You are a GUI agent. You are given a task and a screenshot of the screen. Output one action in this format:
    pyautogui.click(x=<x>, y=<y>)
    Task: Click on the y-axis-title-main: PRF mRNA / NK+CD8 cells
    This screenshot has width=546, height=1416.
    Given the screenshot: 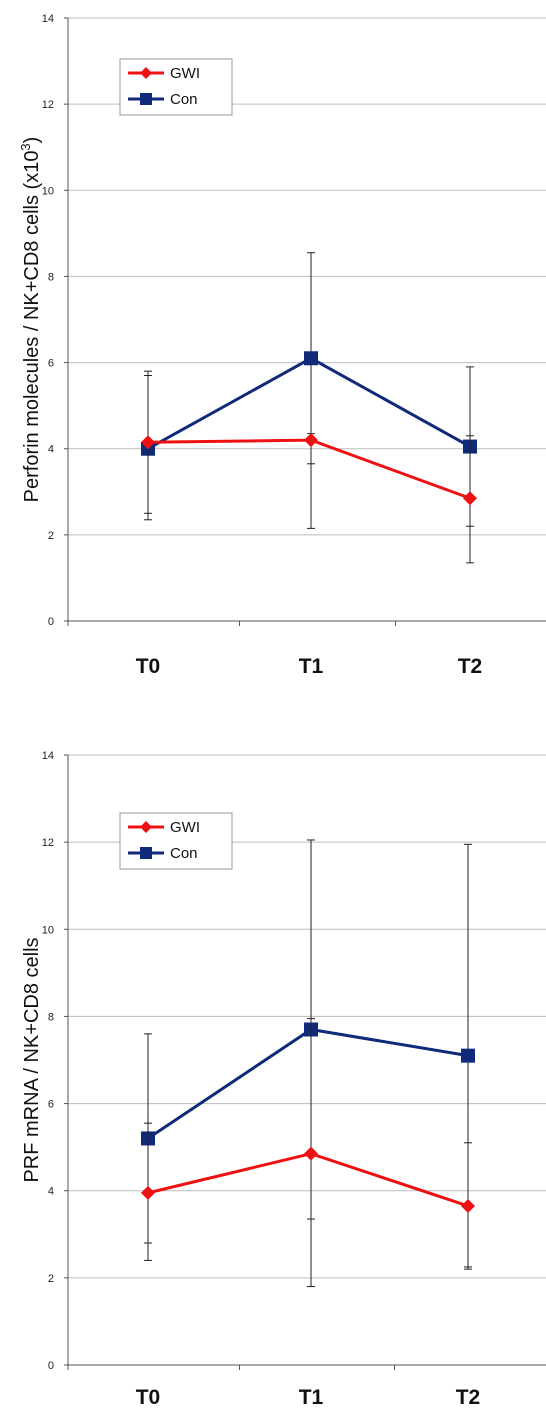 What is the action you would take?
    pyautogui.click(x=32, y=1059)
    